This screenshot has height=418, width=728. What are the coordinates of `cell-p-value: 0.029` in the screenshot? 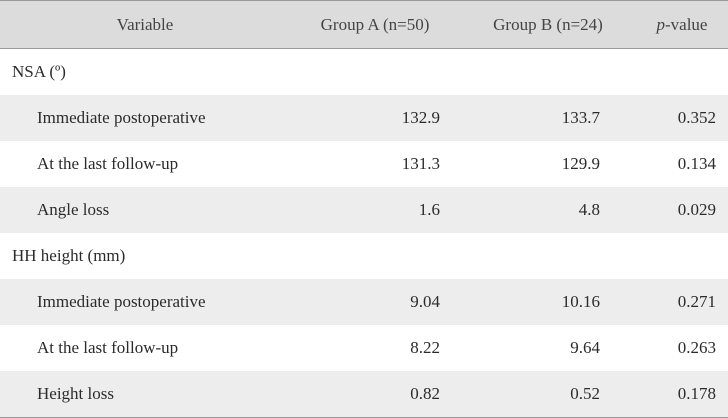 It's located at (696, 209).